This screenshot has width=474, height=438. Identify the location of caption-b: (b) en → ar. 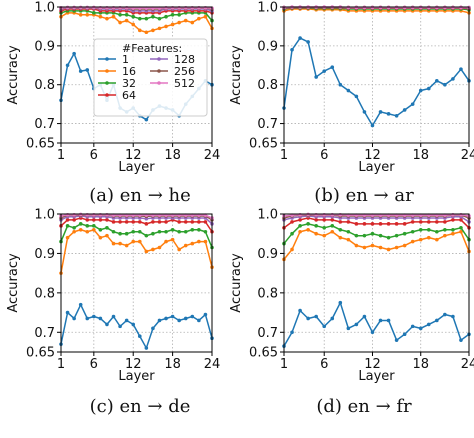
(364, 195).